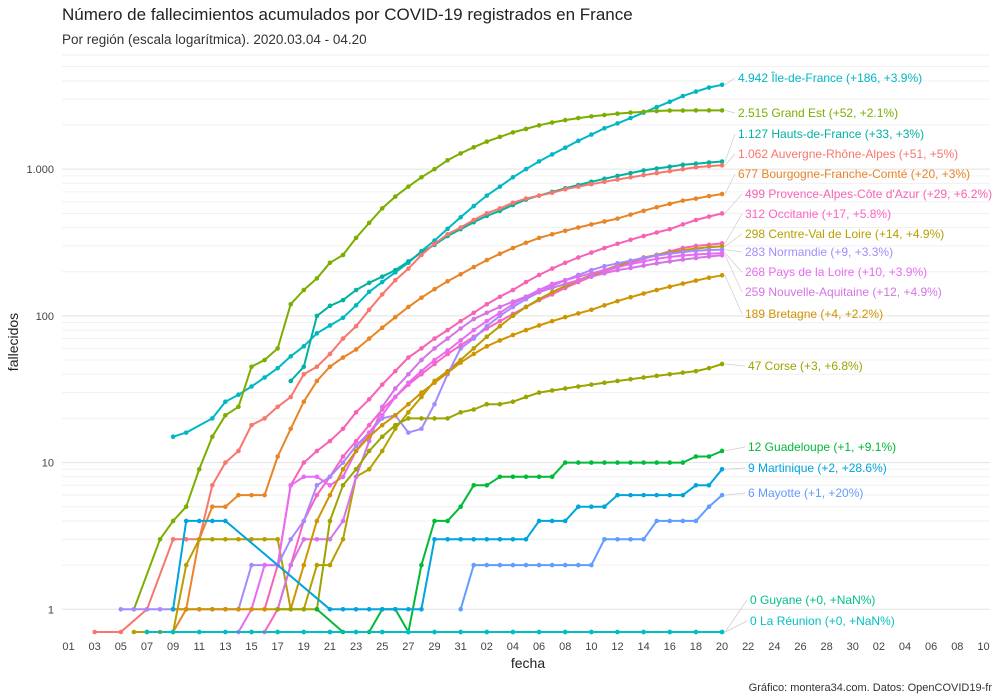 This screenshot has height=700, width=1000. Describe the element at coordinates (408, 647) in the screenshot. I see `x-tick-label: 27` at that location.